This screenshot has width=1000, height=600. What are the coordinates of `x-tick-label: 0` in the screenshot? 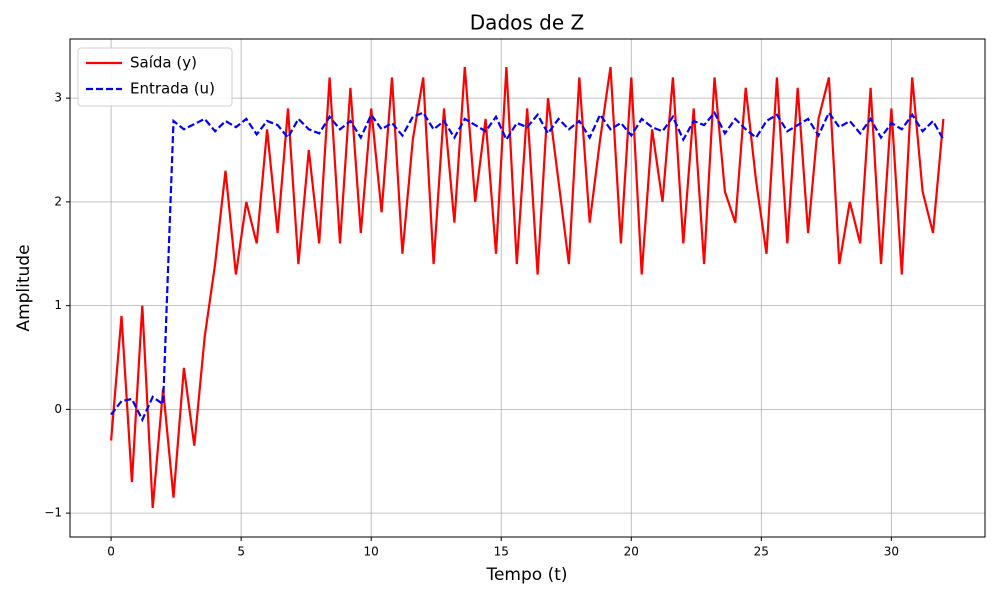 It's located at (111, 552).